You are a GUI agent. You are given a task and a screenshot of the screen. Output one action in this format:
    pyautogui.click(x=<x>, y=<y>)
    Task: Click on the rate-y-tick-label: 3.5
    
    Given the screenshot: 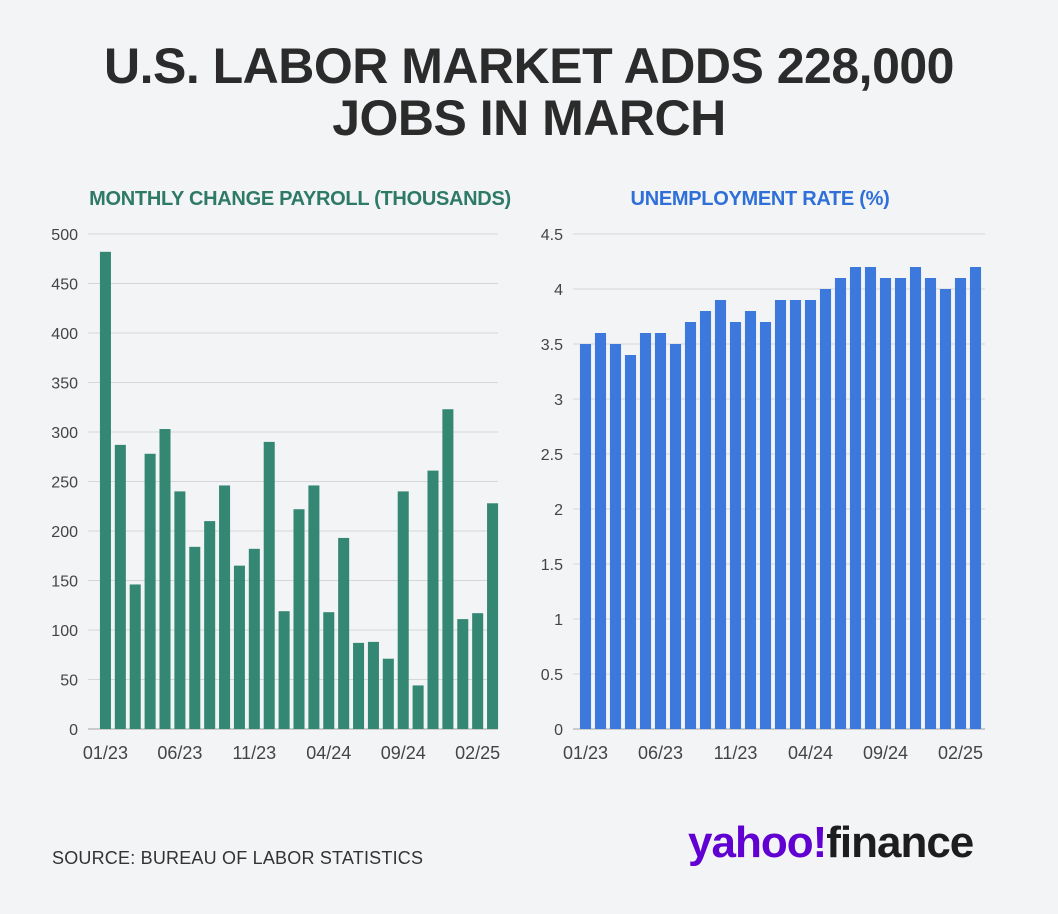 What is the action you would take?
    pyautogui.click(x=552, y=345)
    